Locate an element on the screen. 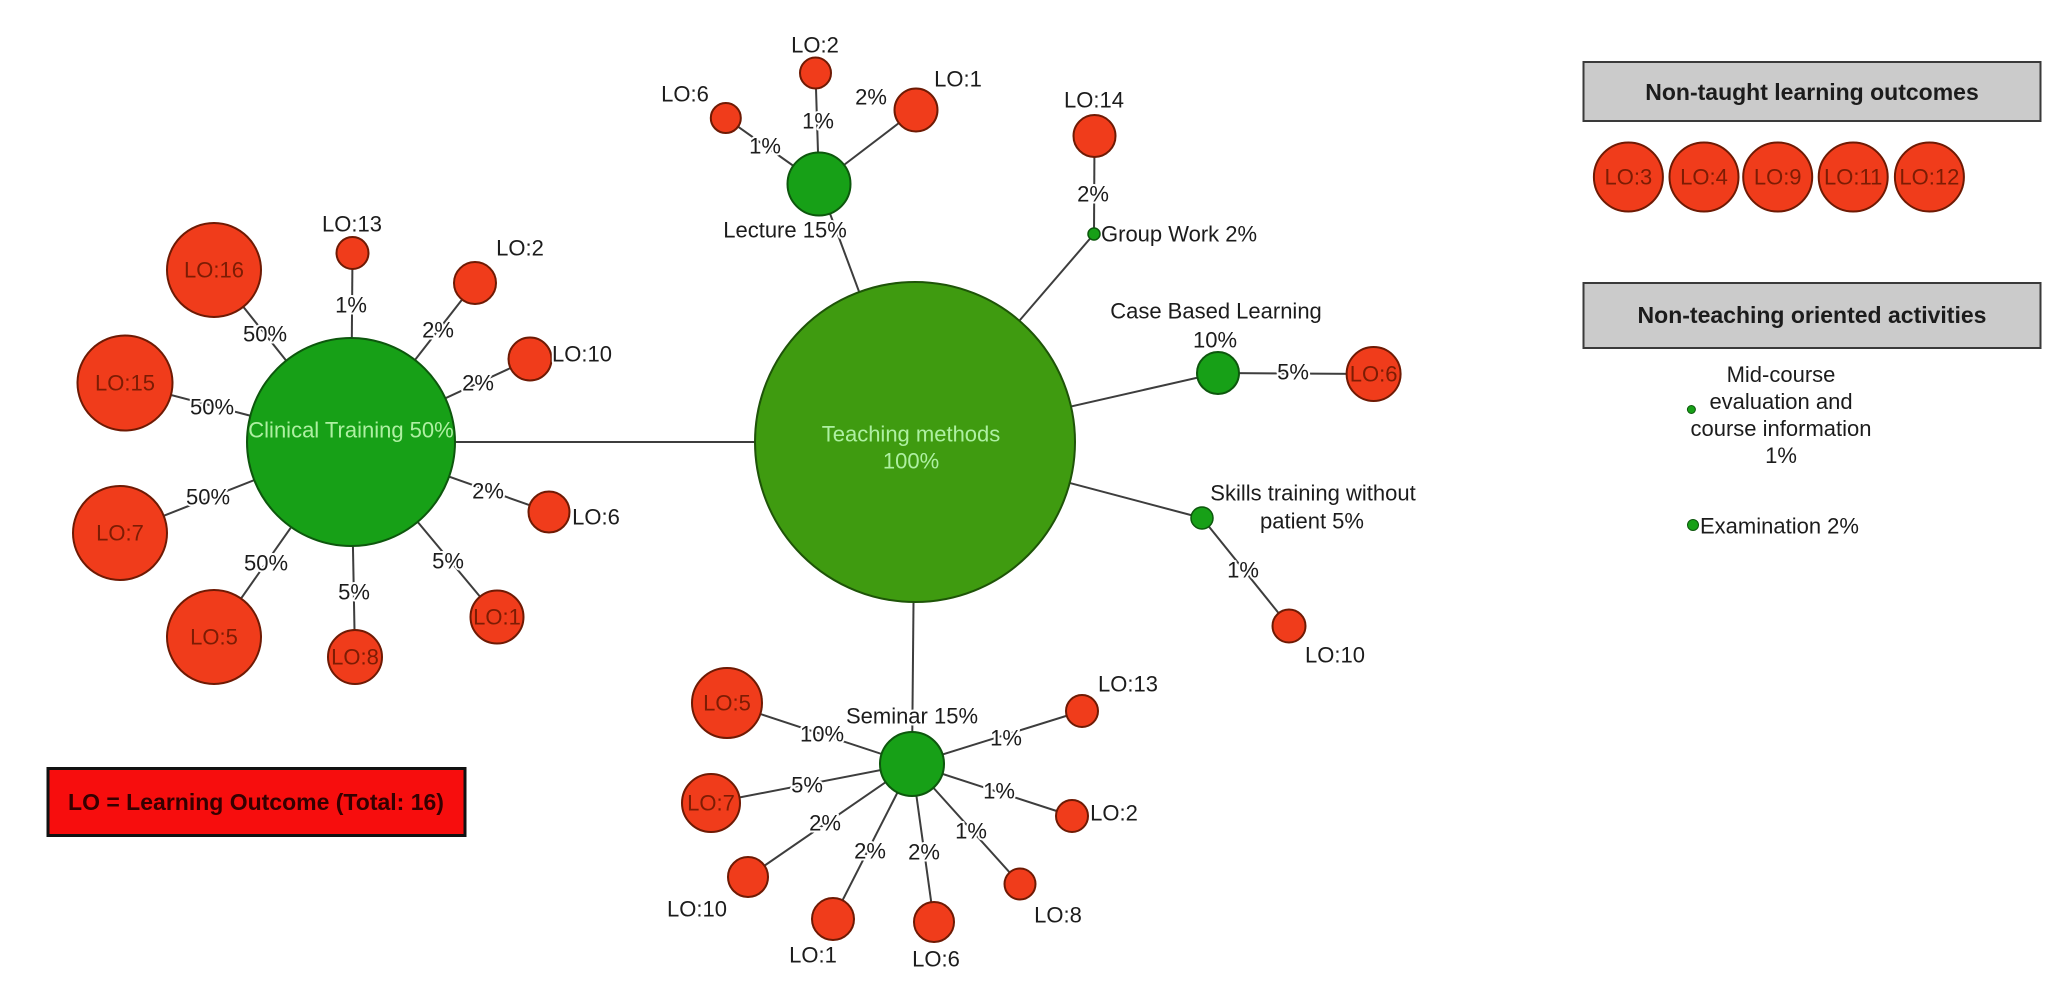  svg-text: LO:15 is located at coordinates (125, 383).